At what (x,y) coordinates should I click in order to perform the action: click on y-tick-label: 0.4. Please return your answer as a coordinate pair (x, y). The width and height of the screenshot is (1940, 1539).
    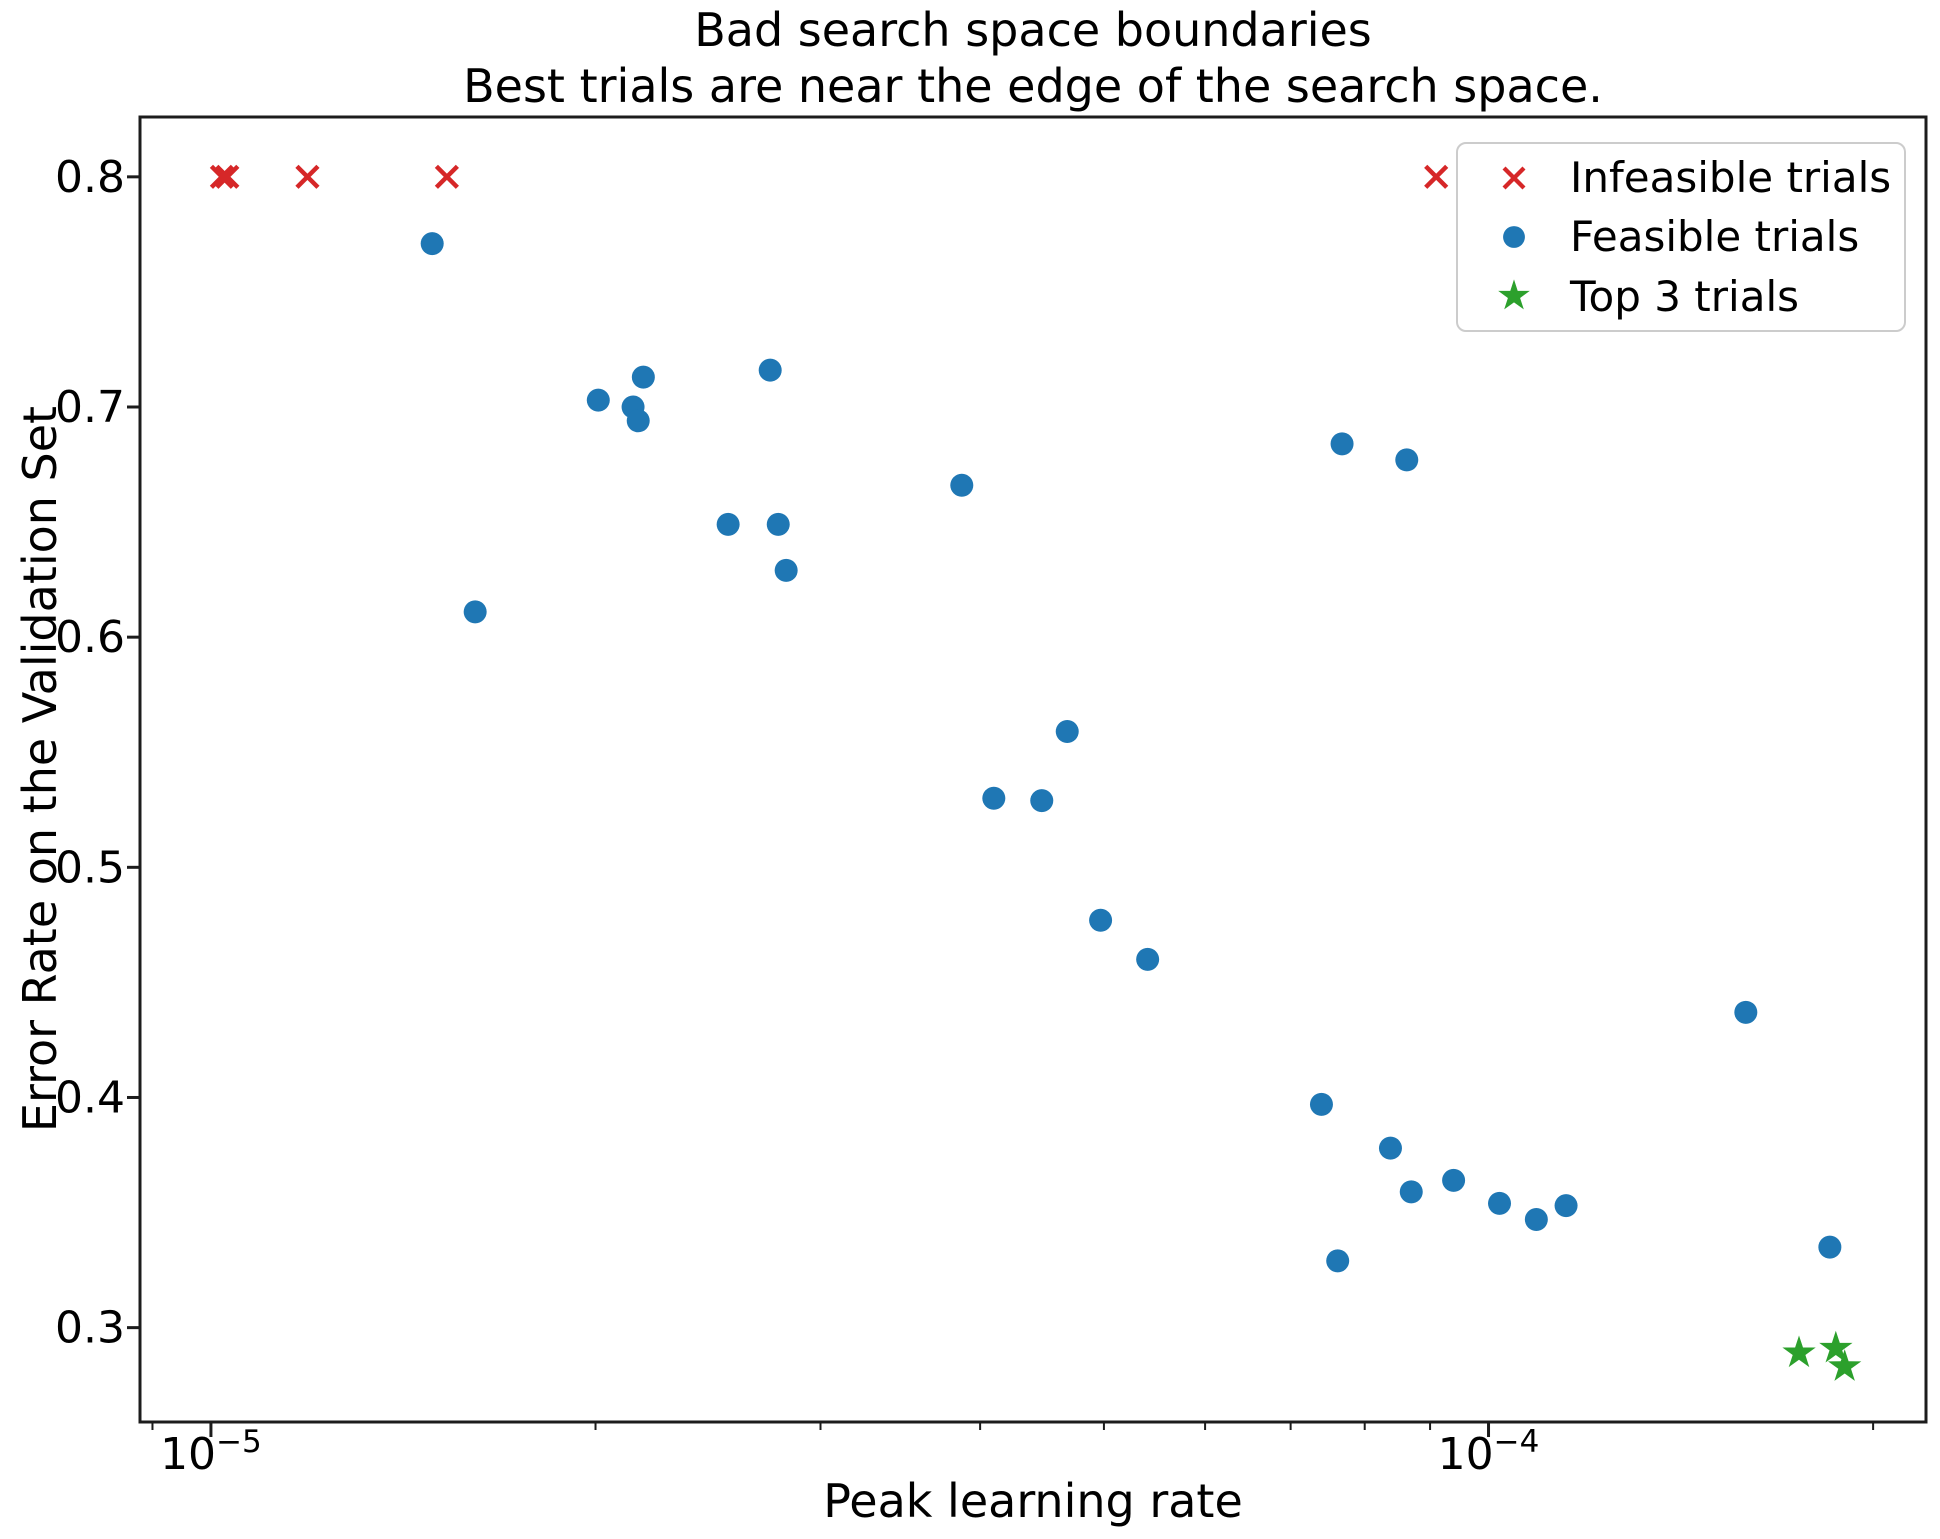
    Looking at the image, I should click on (90, 1097).